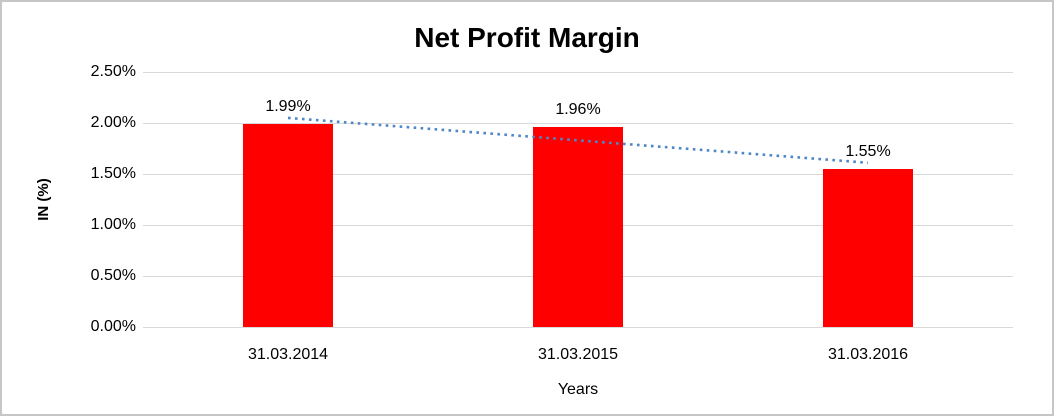  I want to click on y-tick-label: 0.00%, so click(113, 326).